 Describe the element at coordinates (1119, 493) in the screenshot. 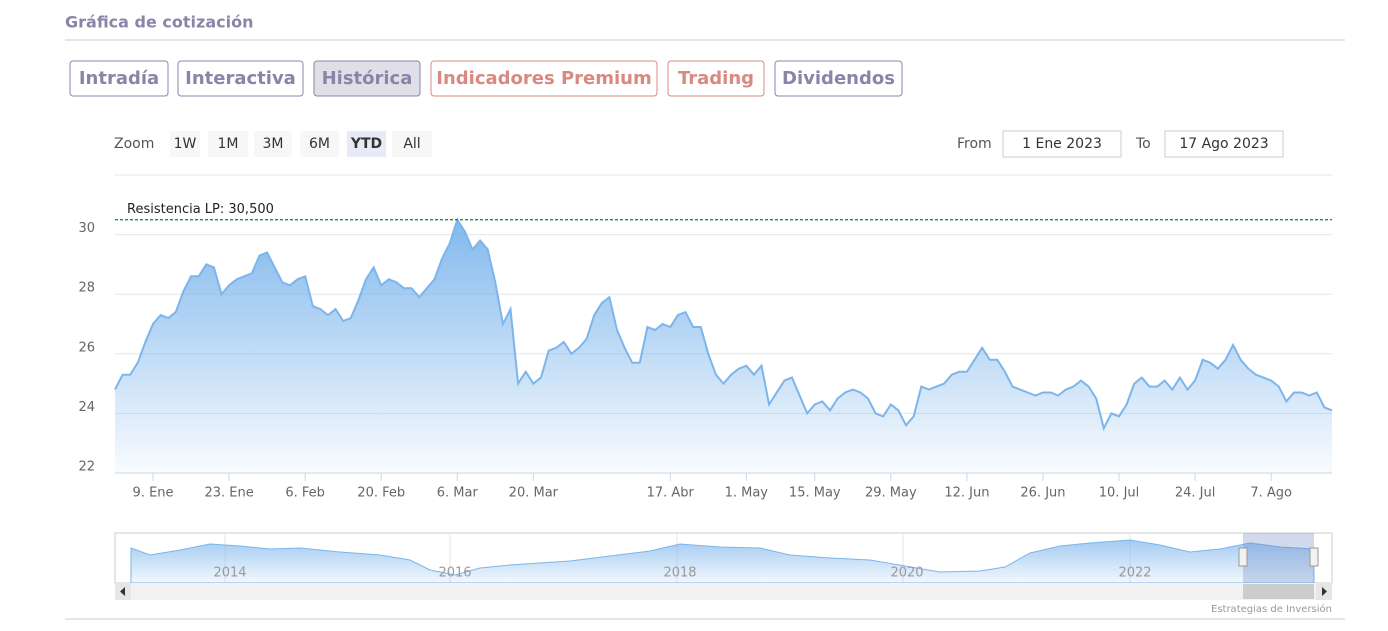

I see `x-tick-label: 10. Jul` at that location.